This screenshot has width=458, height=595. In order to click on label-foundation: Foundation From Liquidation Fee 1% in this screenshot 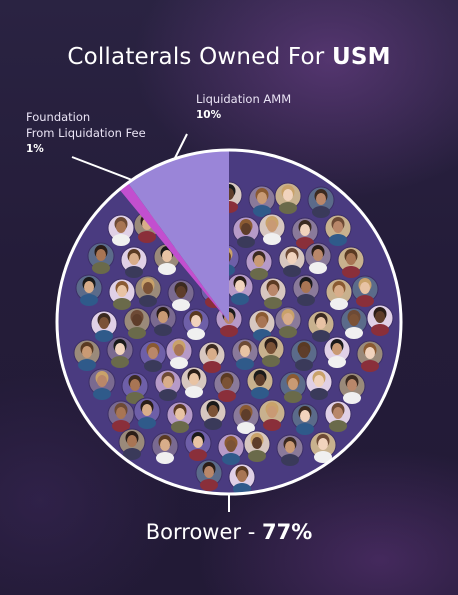, I will do `click(86, 133)`.